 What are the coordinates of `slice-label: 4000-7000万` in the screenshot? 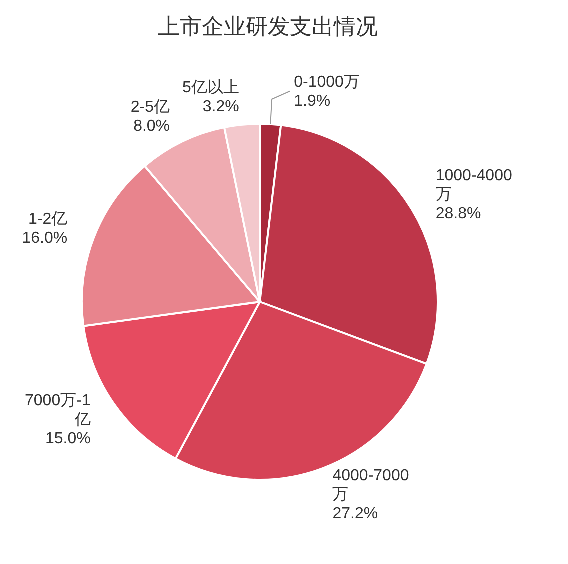 It's located at (371, 486).